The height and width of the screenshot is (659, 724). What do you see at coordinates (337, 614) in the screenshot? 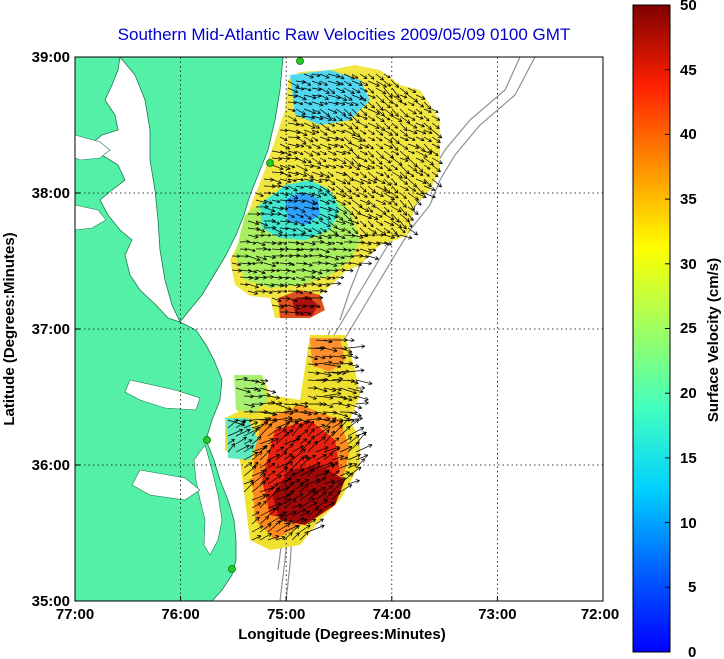
I see `x-tick-labels: 77:00 76:00 75:00 74:00 73:00 72:00` at bounding box center [337, 614].